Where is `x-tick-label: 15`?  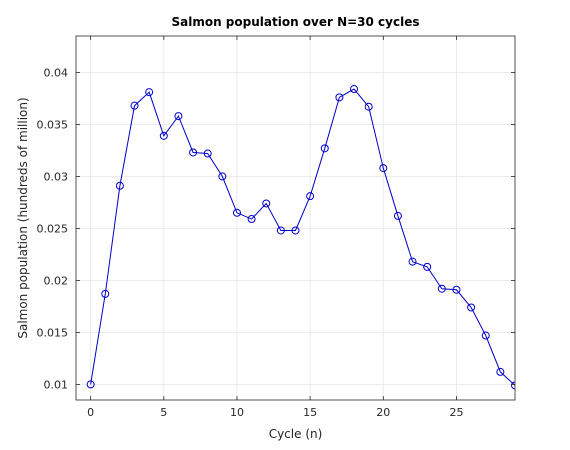 x-tick-label: 15 is located at coordinates (310, 412).